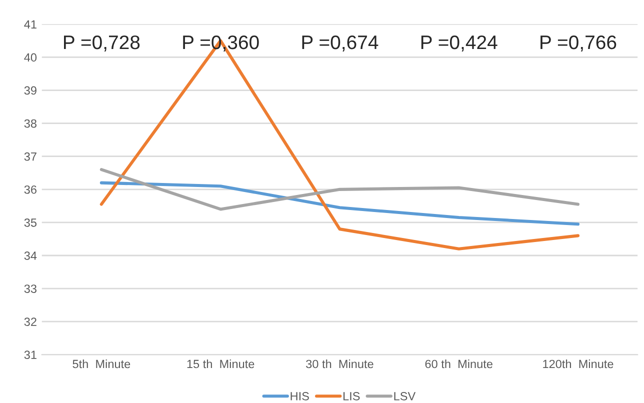  Describe the element at coordinates (30, 156) in the screenshot. I see `y-tick-label: 37` at that location.